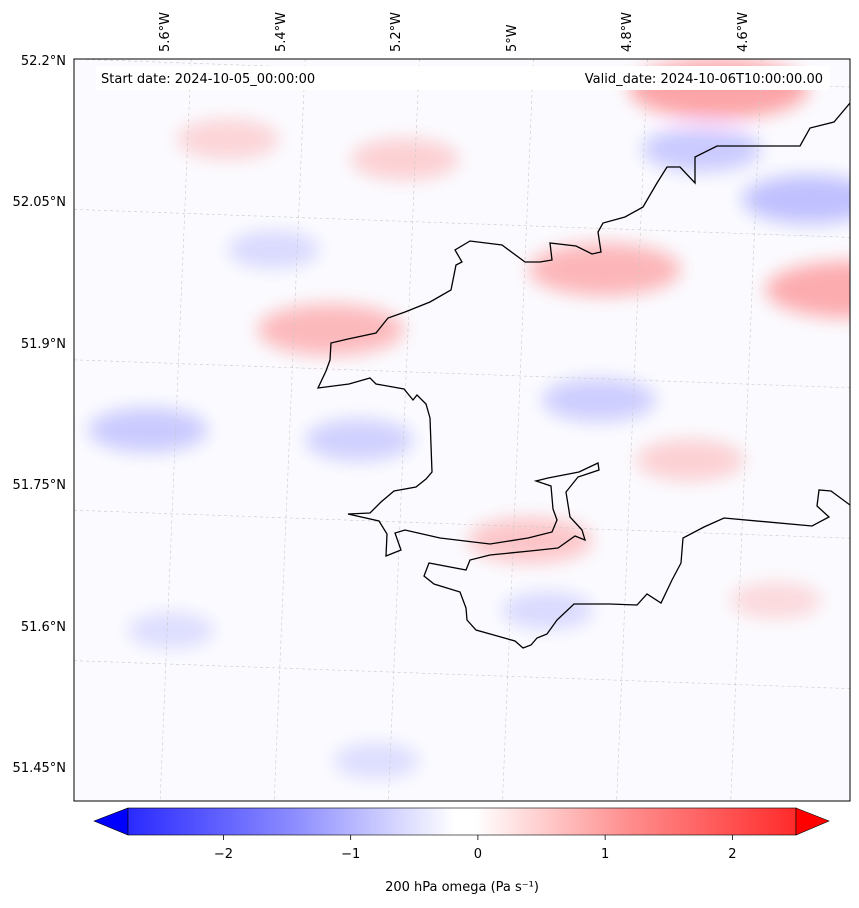 This screenshot has width=859, height=908. What do you see at coordinates (281, 32) in the screenshot?
I see `lon-label: 5.4°W` at bounding box center [281, 32].